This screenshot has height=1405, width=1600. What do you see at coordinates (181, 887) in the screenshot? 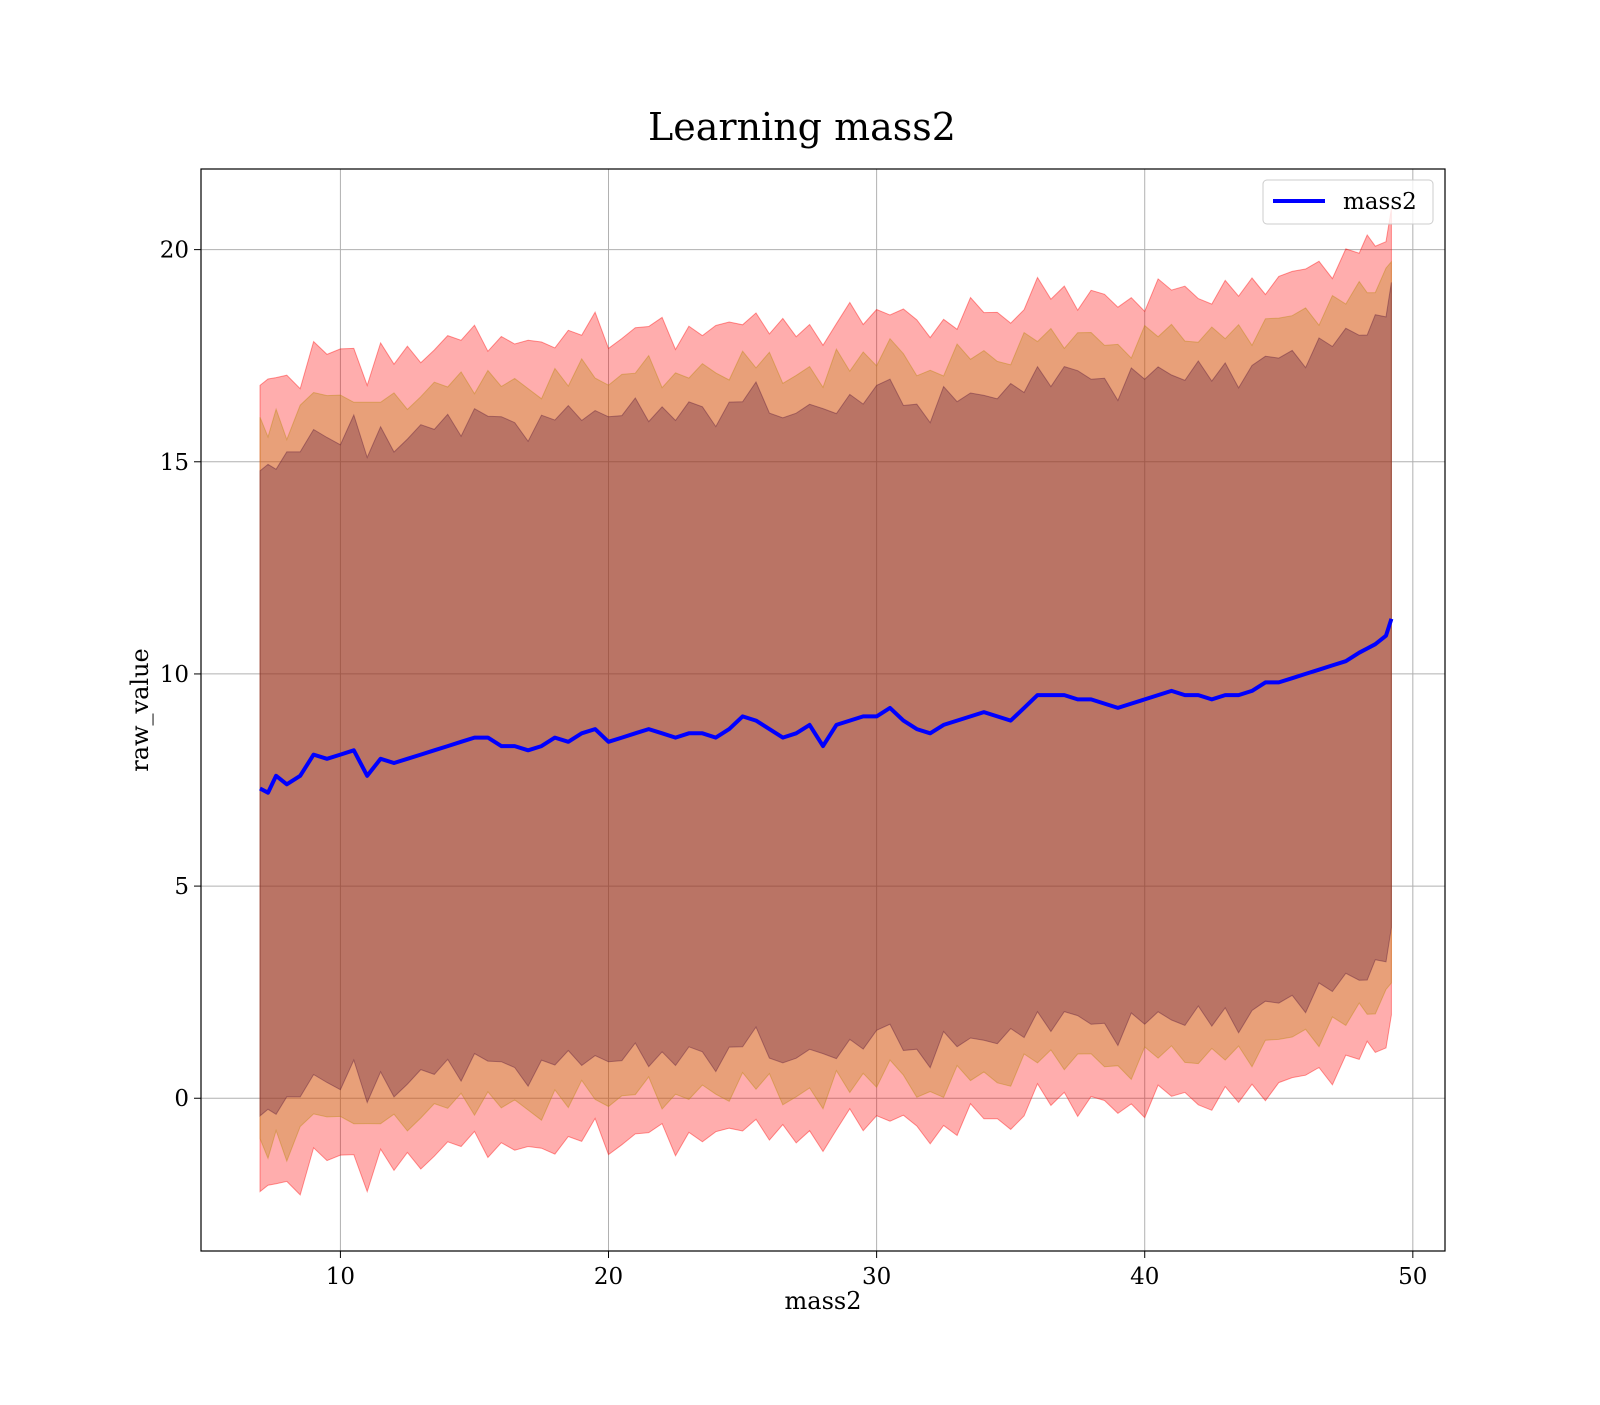
I see `y-tick-label: 5` at bounding box center [181, 887].